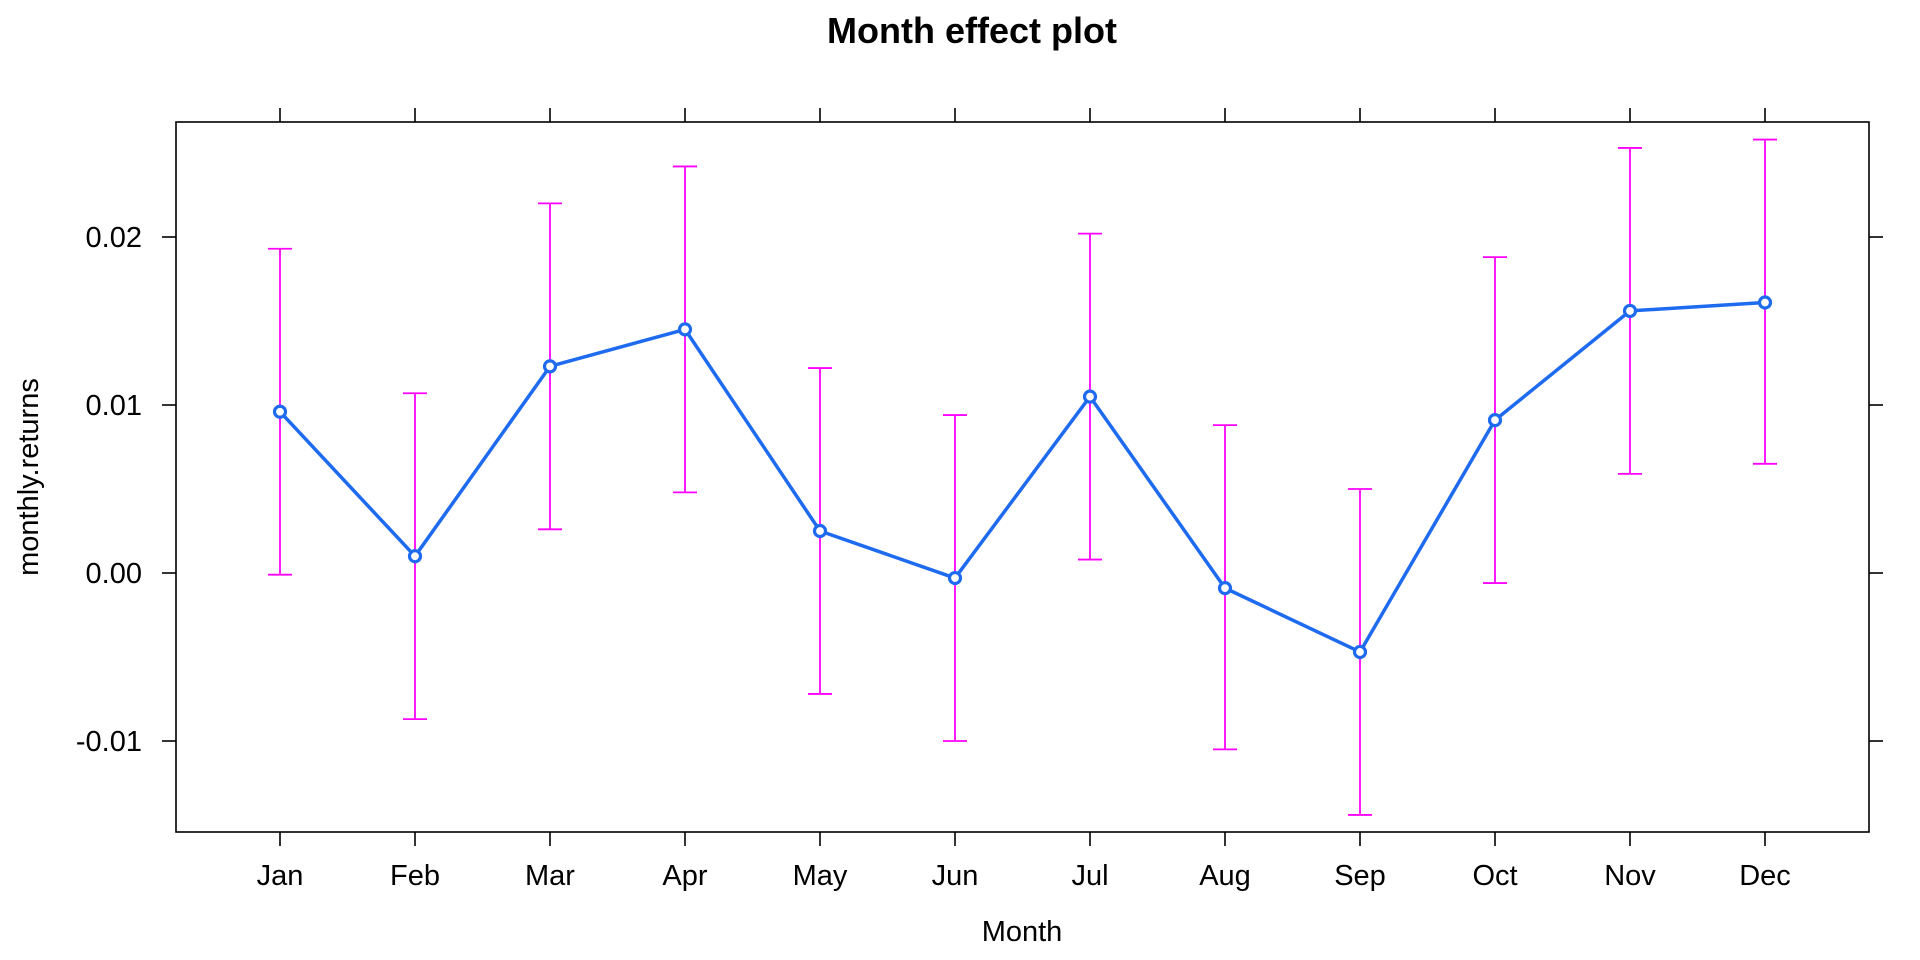 The height and width of the screenshot is (960, 1920). Describe the element at coordinates (550, 876) in the screenshot. I see `x-tick-label: Mar` at that location.